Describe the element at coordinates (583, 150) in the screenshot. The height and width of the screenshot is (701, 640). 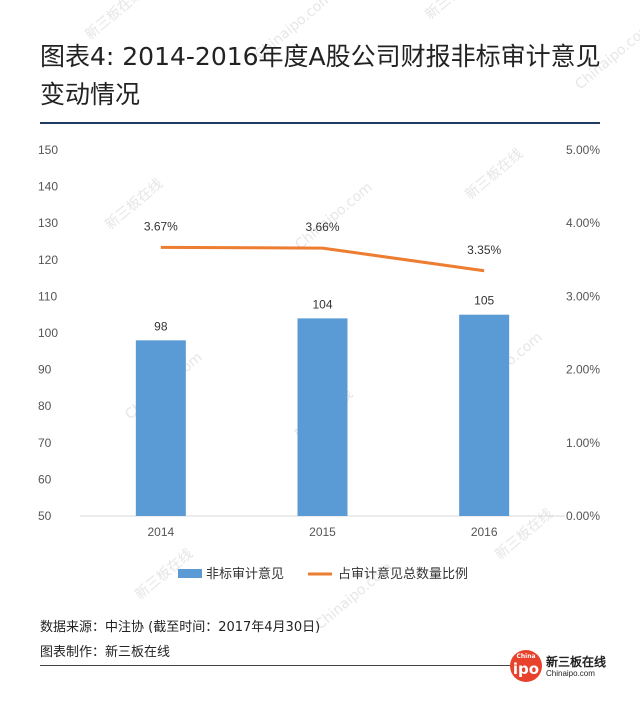
I see `right-axis-tick: 5.00%` at that location.